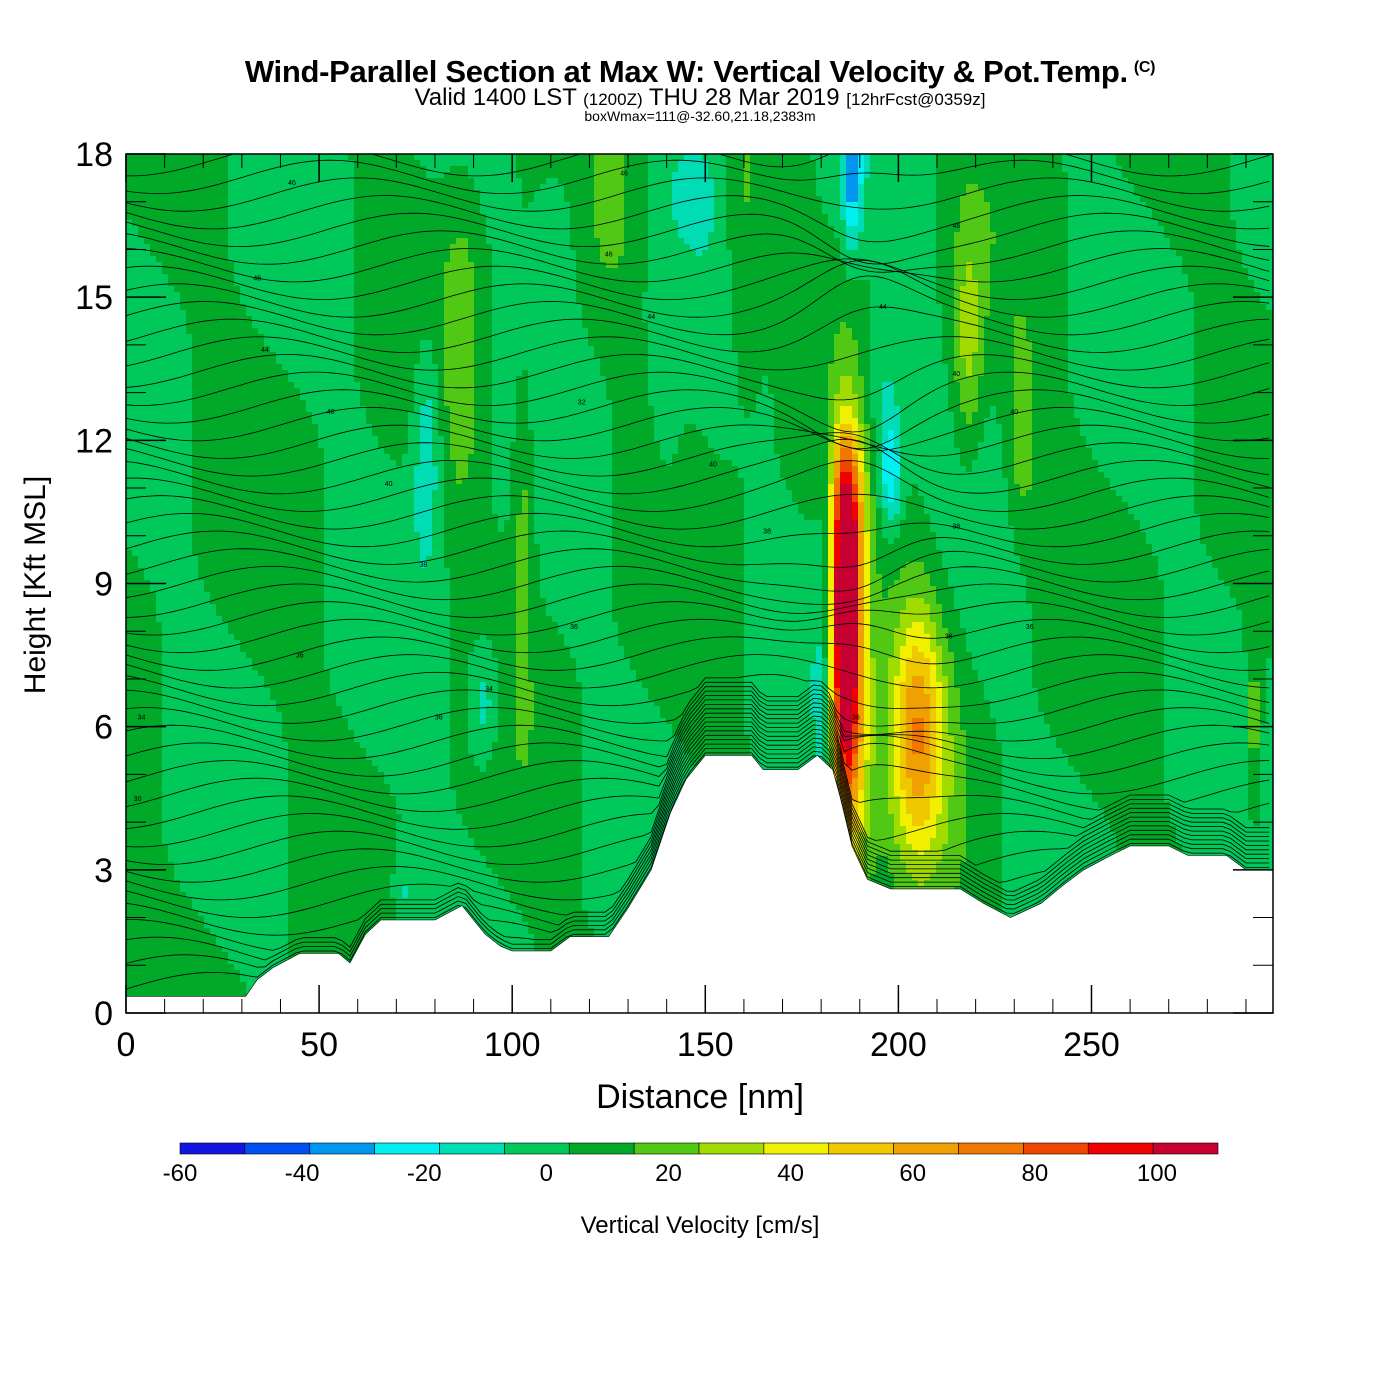 The width and height of the screenshot is (1400, 1400). What do you see at coordinates (698, 671) in the screenshot?
I see `isentrope-line` at bounding box center [698, 671].